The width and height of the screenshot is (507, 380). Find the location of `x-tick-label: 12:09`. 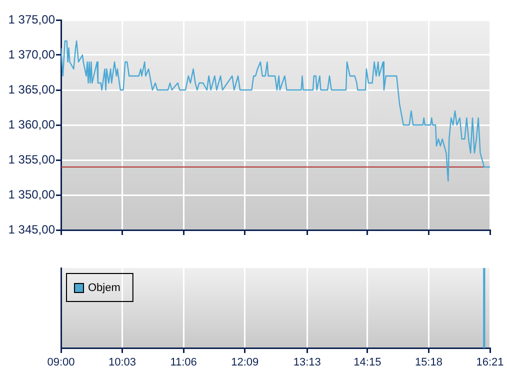

x-tick-label: 12:09 is located at coordinates (245, 362).